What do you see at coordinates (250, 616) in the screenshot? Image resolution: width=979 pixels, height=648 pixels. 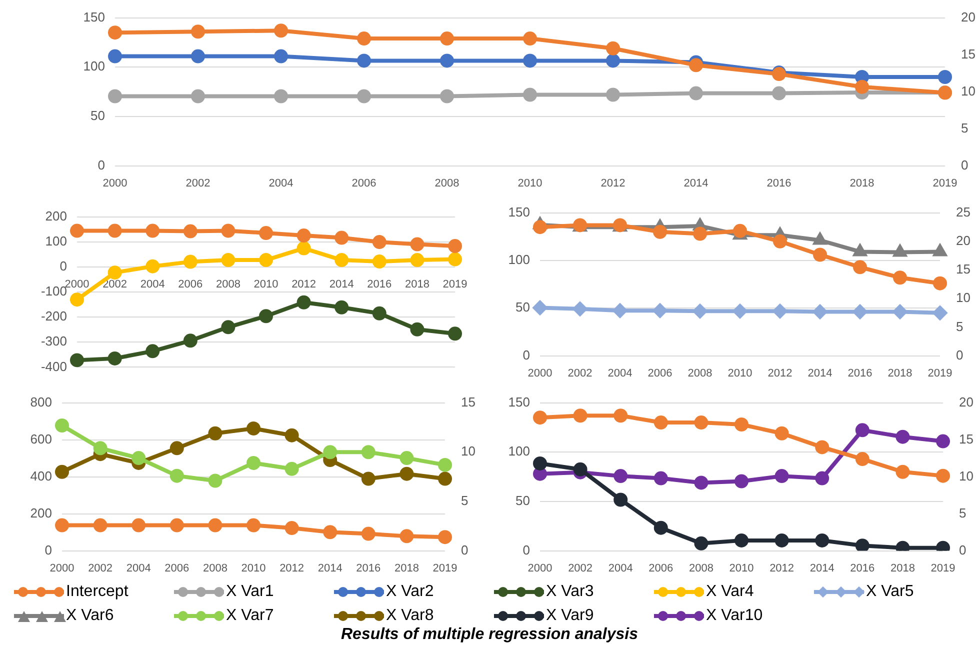 I see `legend-label: X Var7` at bounding box center [250, 616].